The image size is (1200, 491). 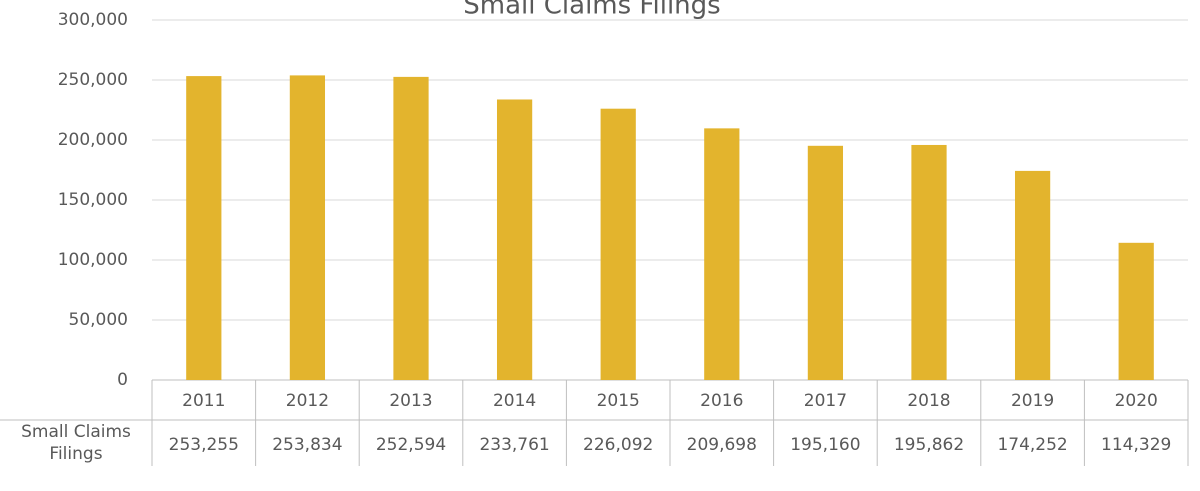 I want to click on x-tick-label: 2017, so click(x=825, y=401).